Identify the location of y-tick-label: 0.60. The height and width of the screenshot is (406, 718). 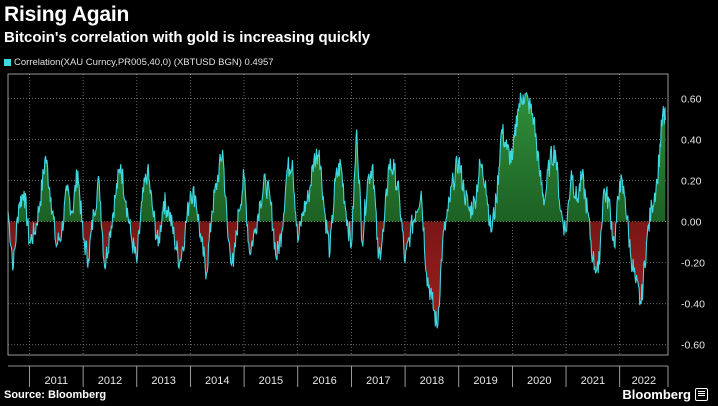
(691, 100).